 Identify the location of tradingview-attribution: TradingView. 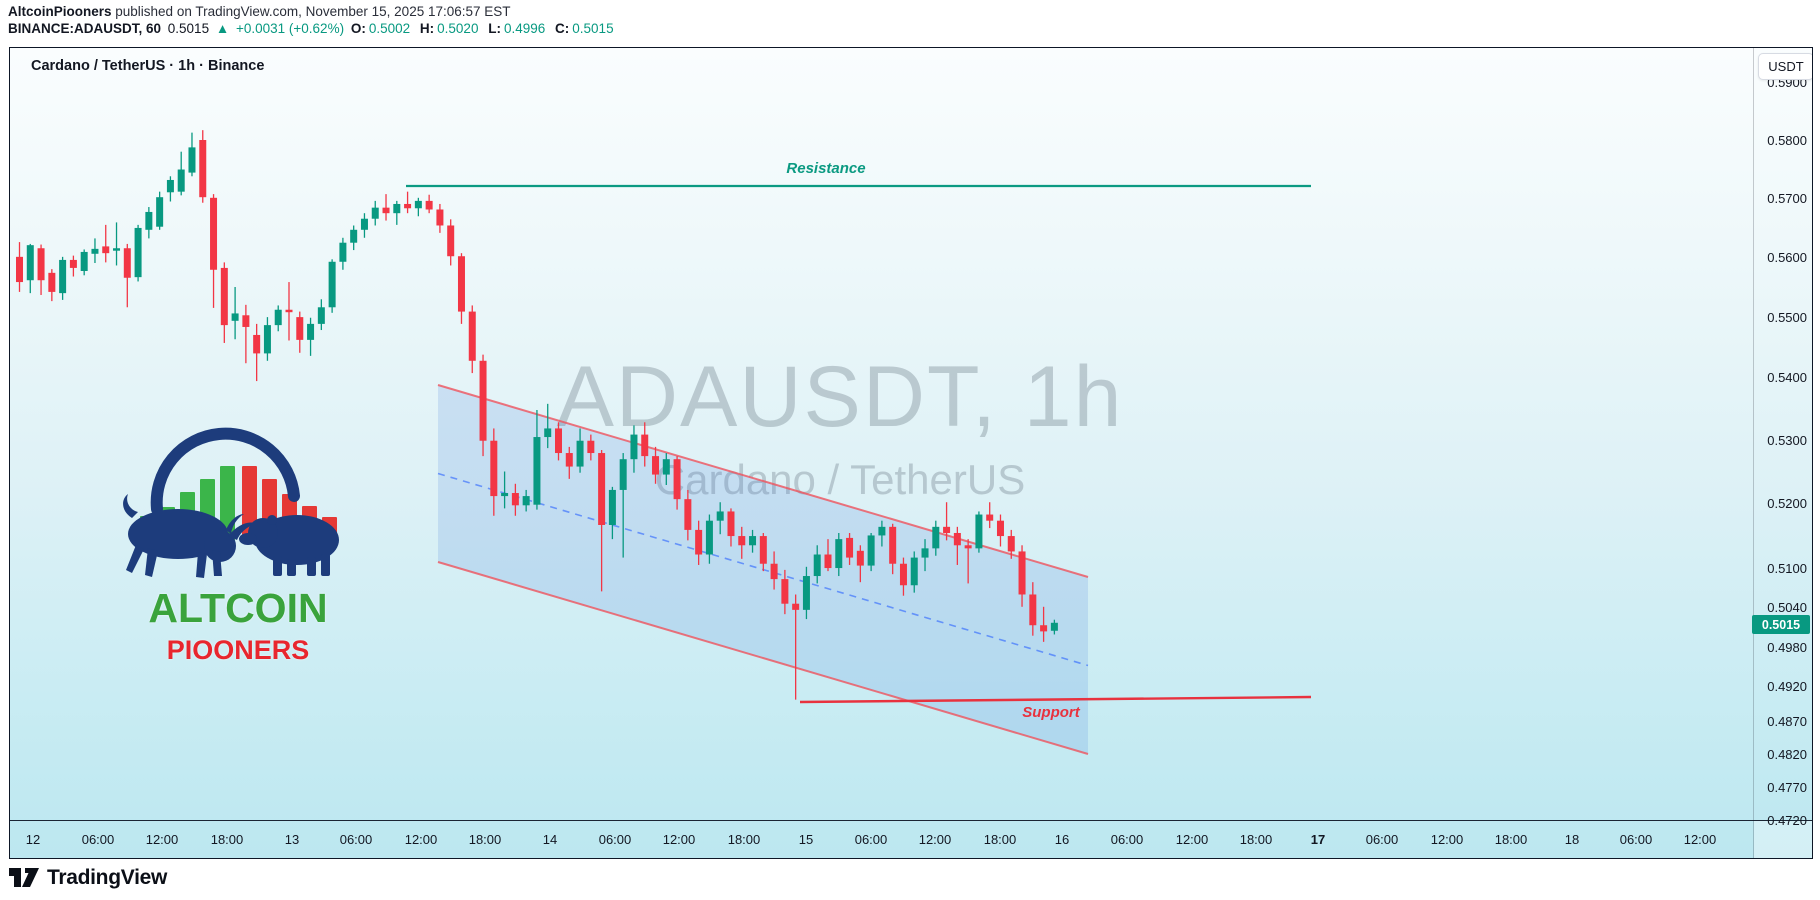
(87, 878).